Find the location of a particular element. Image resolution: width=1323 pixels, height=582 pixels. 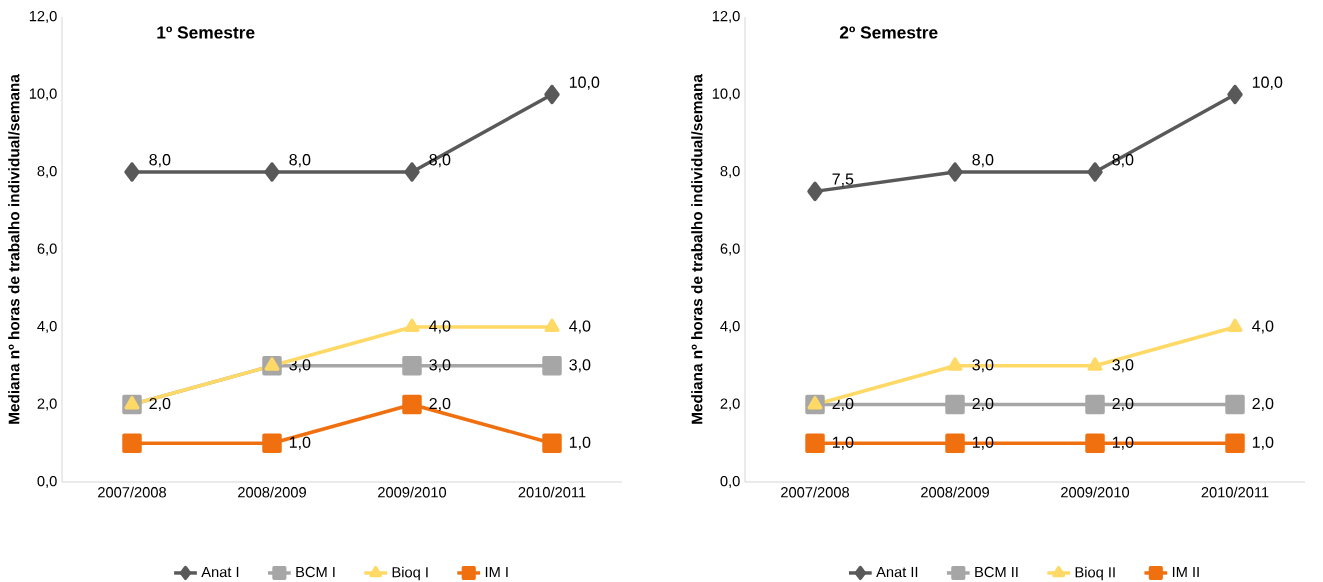

legend-label: IM I is located at coordinates (496, 572).